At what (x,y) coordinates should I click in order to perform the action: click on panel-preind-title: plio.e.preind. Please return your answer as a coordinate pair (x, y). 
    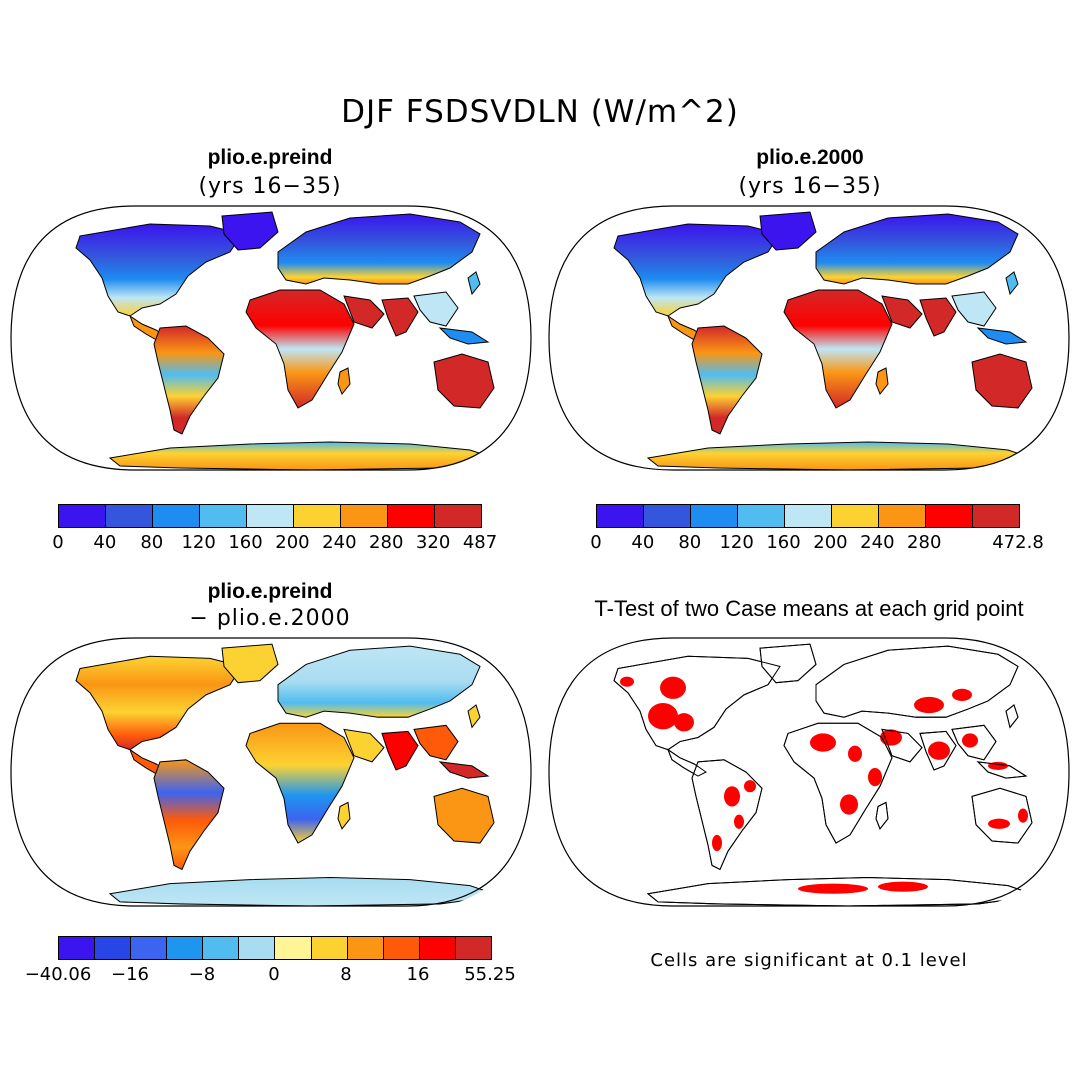
    Looking at the image, I should click on (270, 157).